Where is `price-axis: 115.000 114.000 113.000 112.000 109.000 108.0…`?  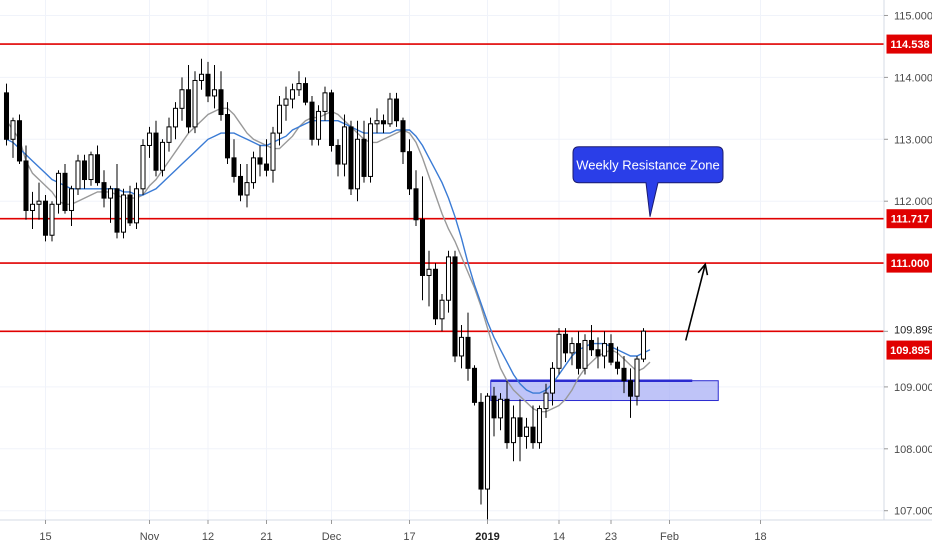 price-axis: 115.000 114.000 113.000 112.000 109.000 108.0… is located at coordinates (908, 264).